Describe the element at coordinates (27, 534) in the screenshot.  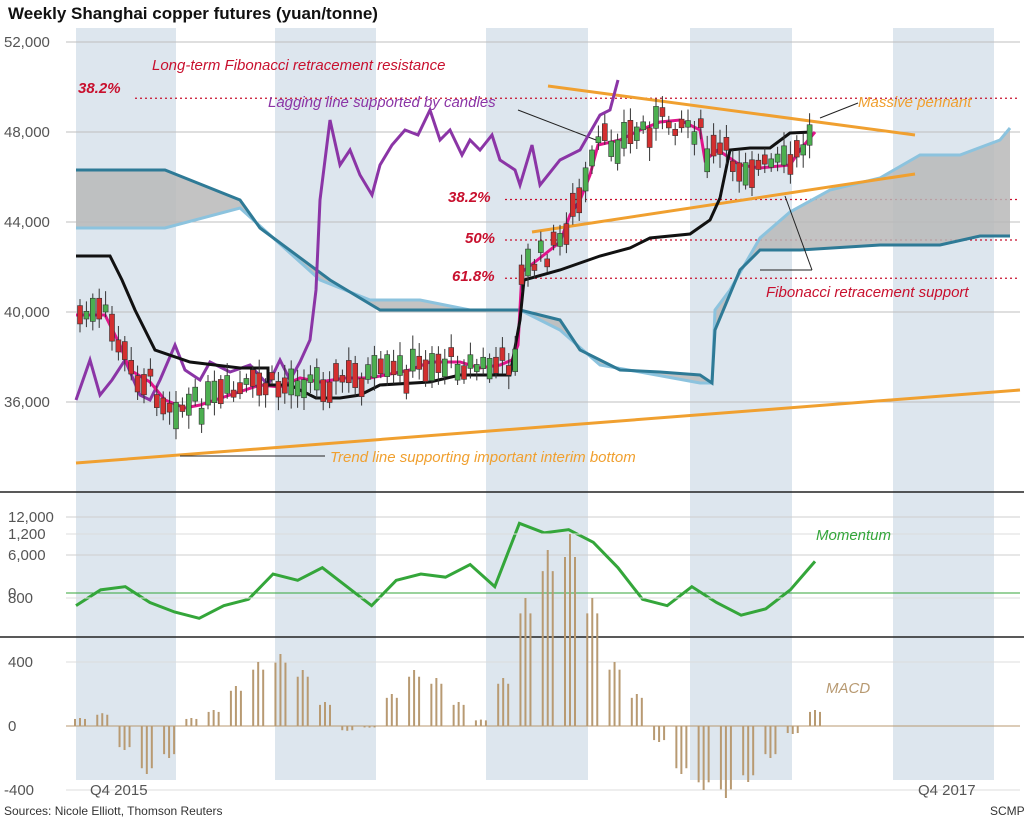
I see `macd-tick-label: 1,200` at that location.